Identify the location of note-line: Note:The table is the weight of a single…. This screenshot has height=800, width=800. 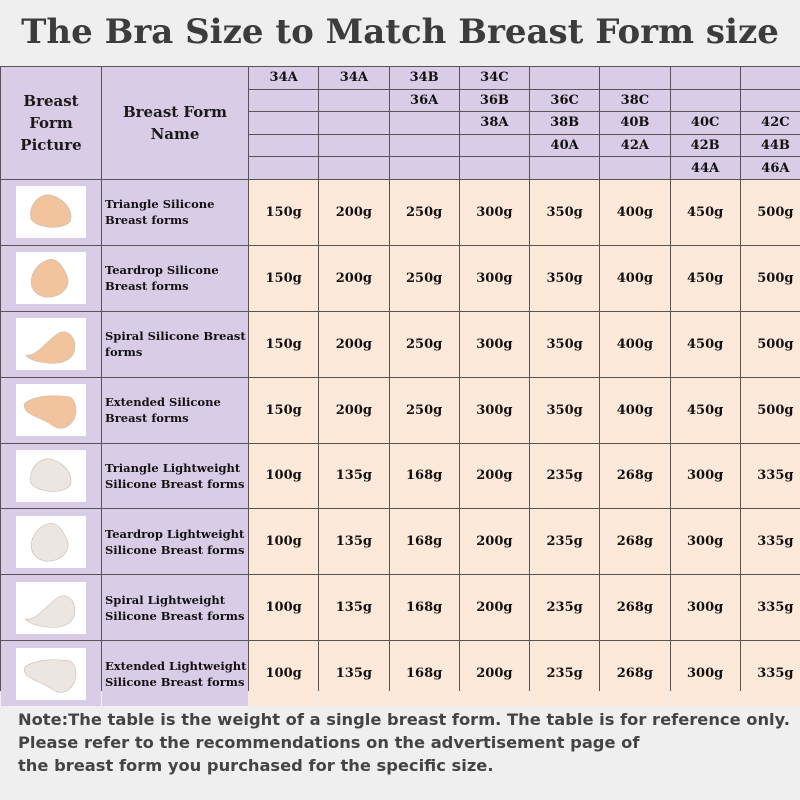
(404, 719).